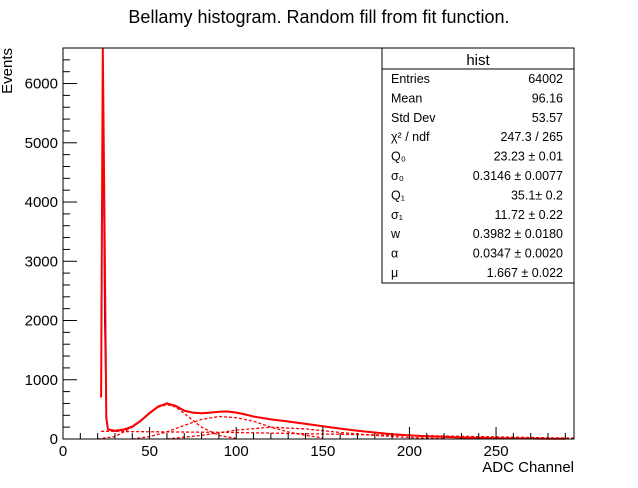 The height and width of the screenshot is (488, 638). Describe the element at coordinates (537, 195) in the screenshot. I see `stats-row-value: 35.1± 0.2` at that location.